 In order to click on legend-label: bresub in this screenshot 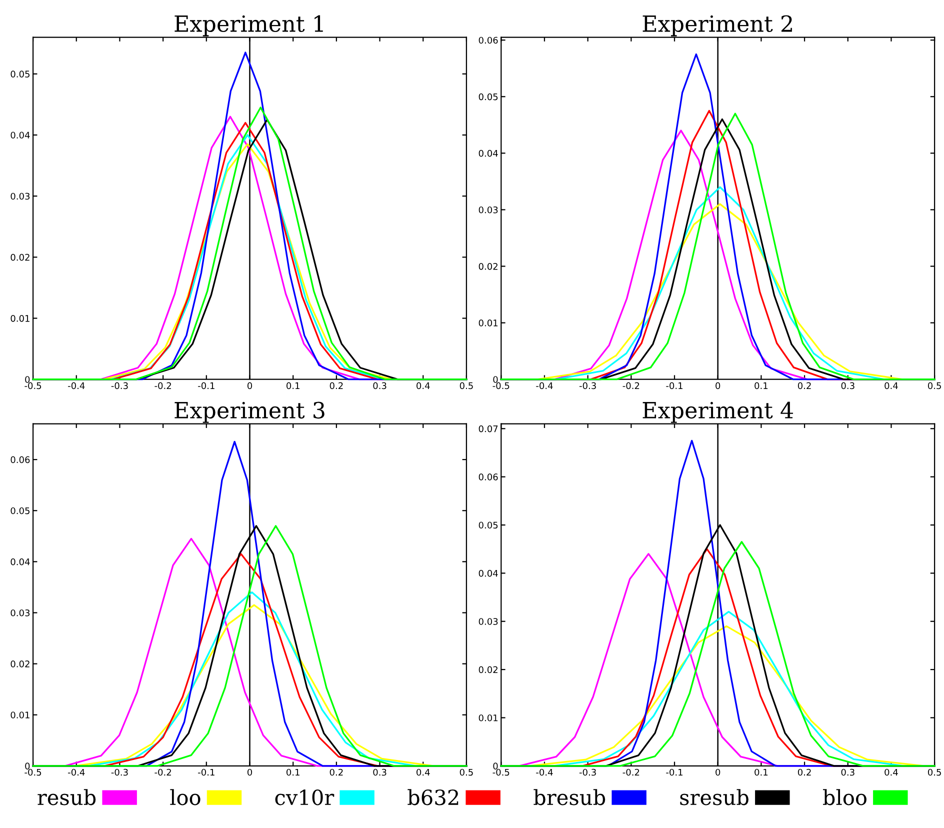, I will do `click(570, 797)`.